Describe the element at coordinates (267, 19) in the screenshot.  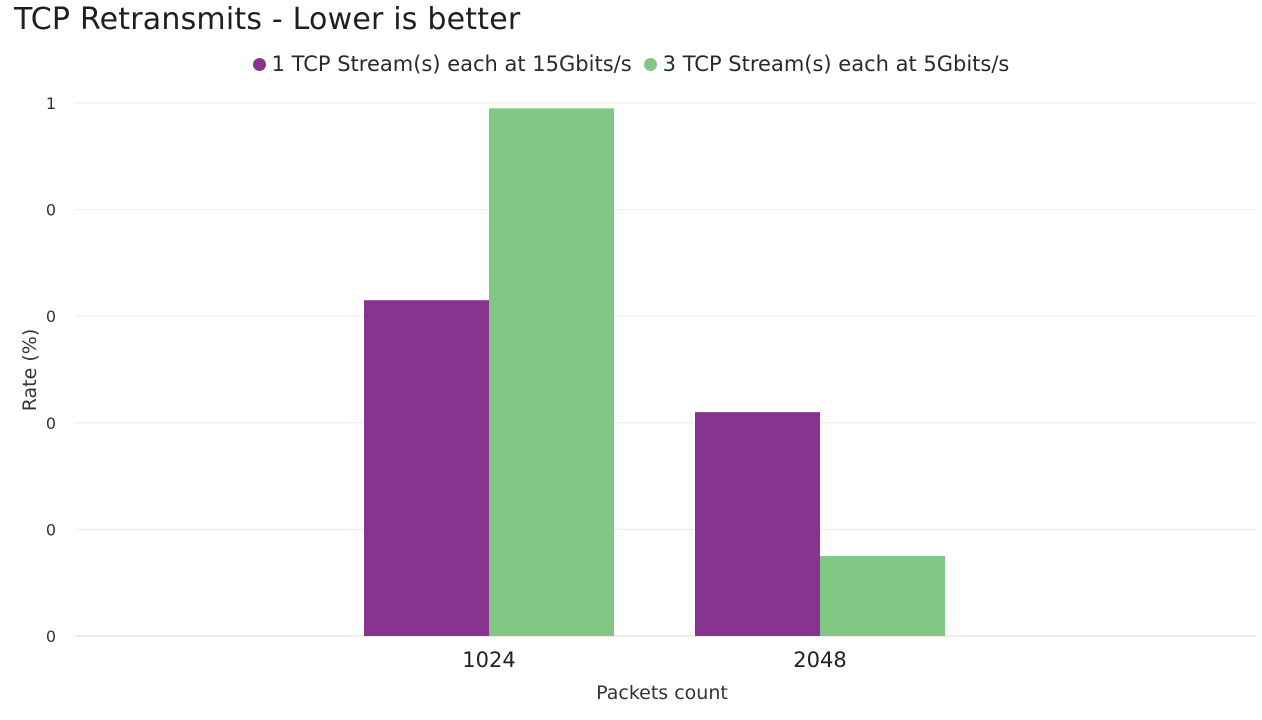
I see `chart-title: TCP Retransmits - Lower is better` at that location.